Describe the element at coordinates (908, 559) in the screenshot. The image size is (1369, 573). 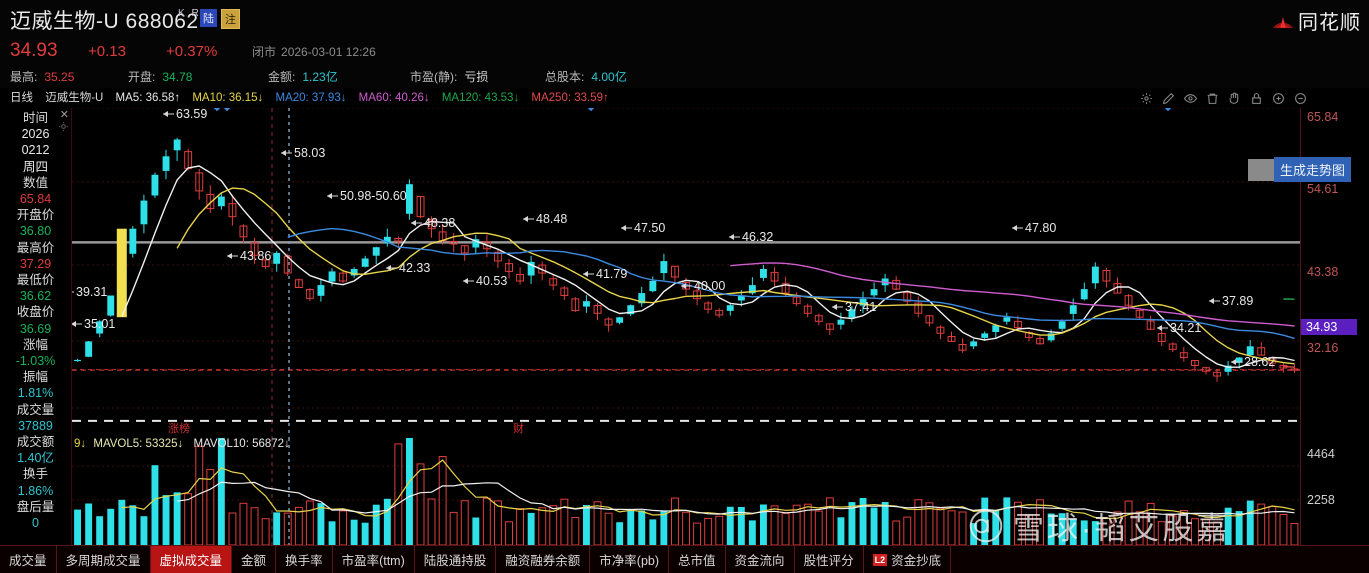
I see `tab-12: L2 资金抄底` at that location.